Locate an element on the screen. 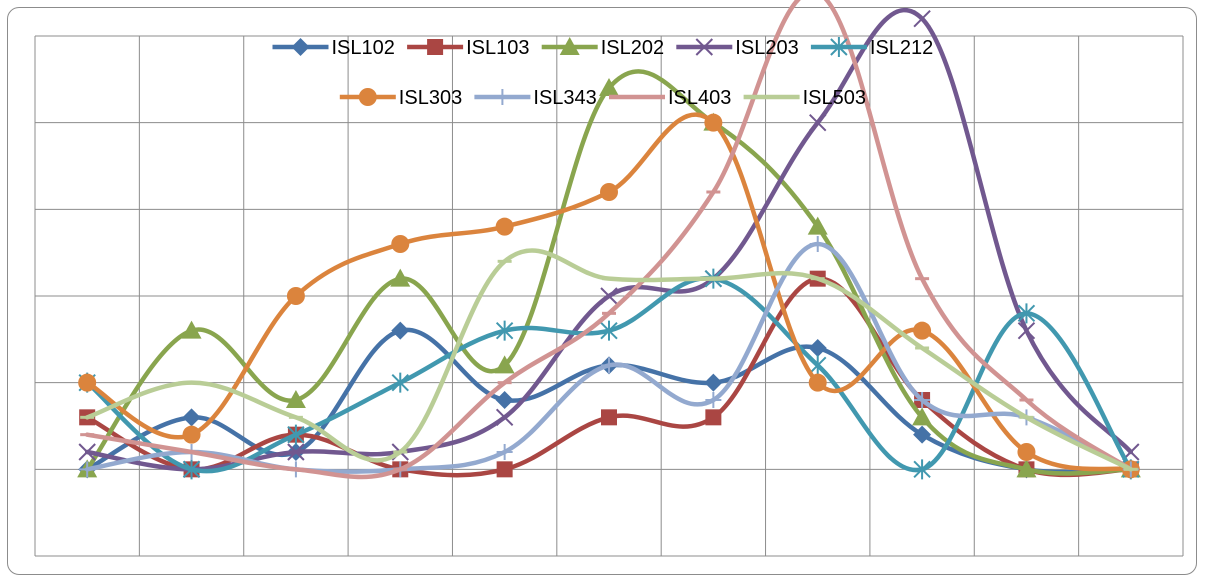 The width and height of the screenshot is (1206, 583). legend-item-isl202: ISL202 is located at coordinates (602, 48).